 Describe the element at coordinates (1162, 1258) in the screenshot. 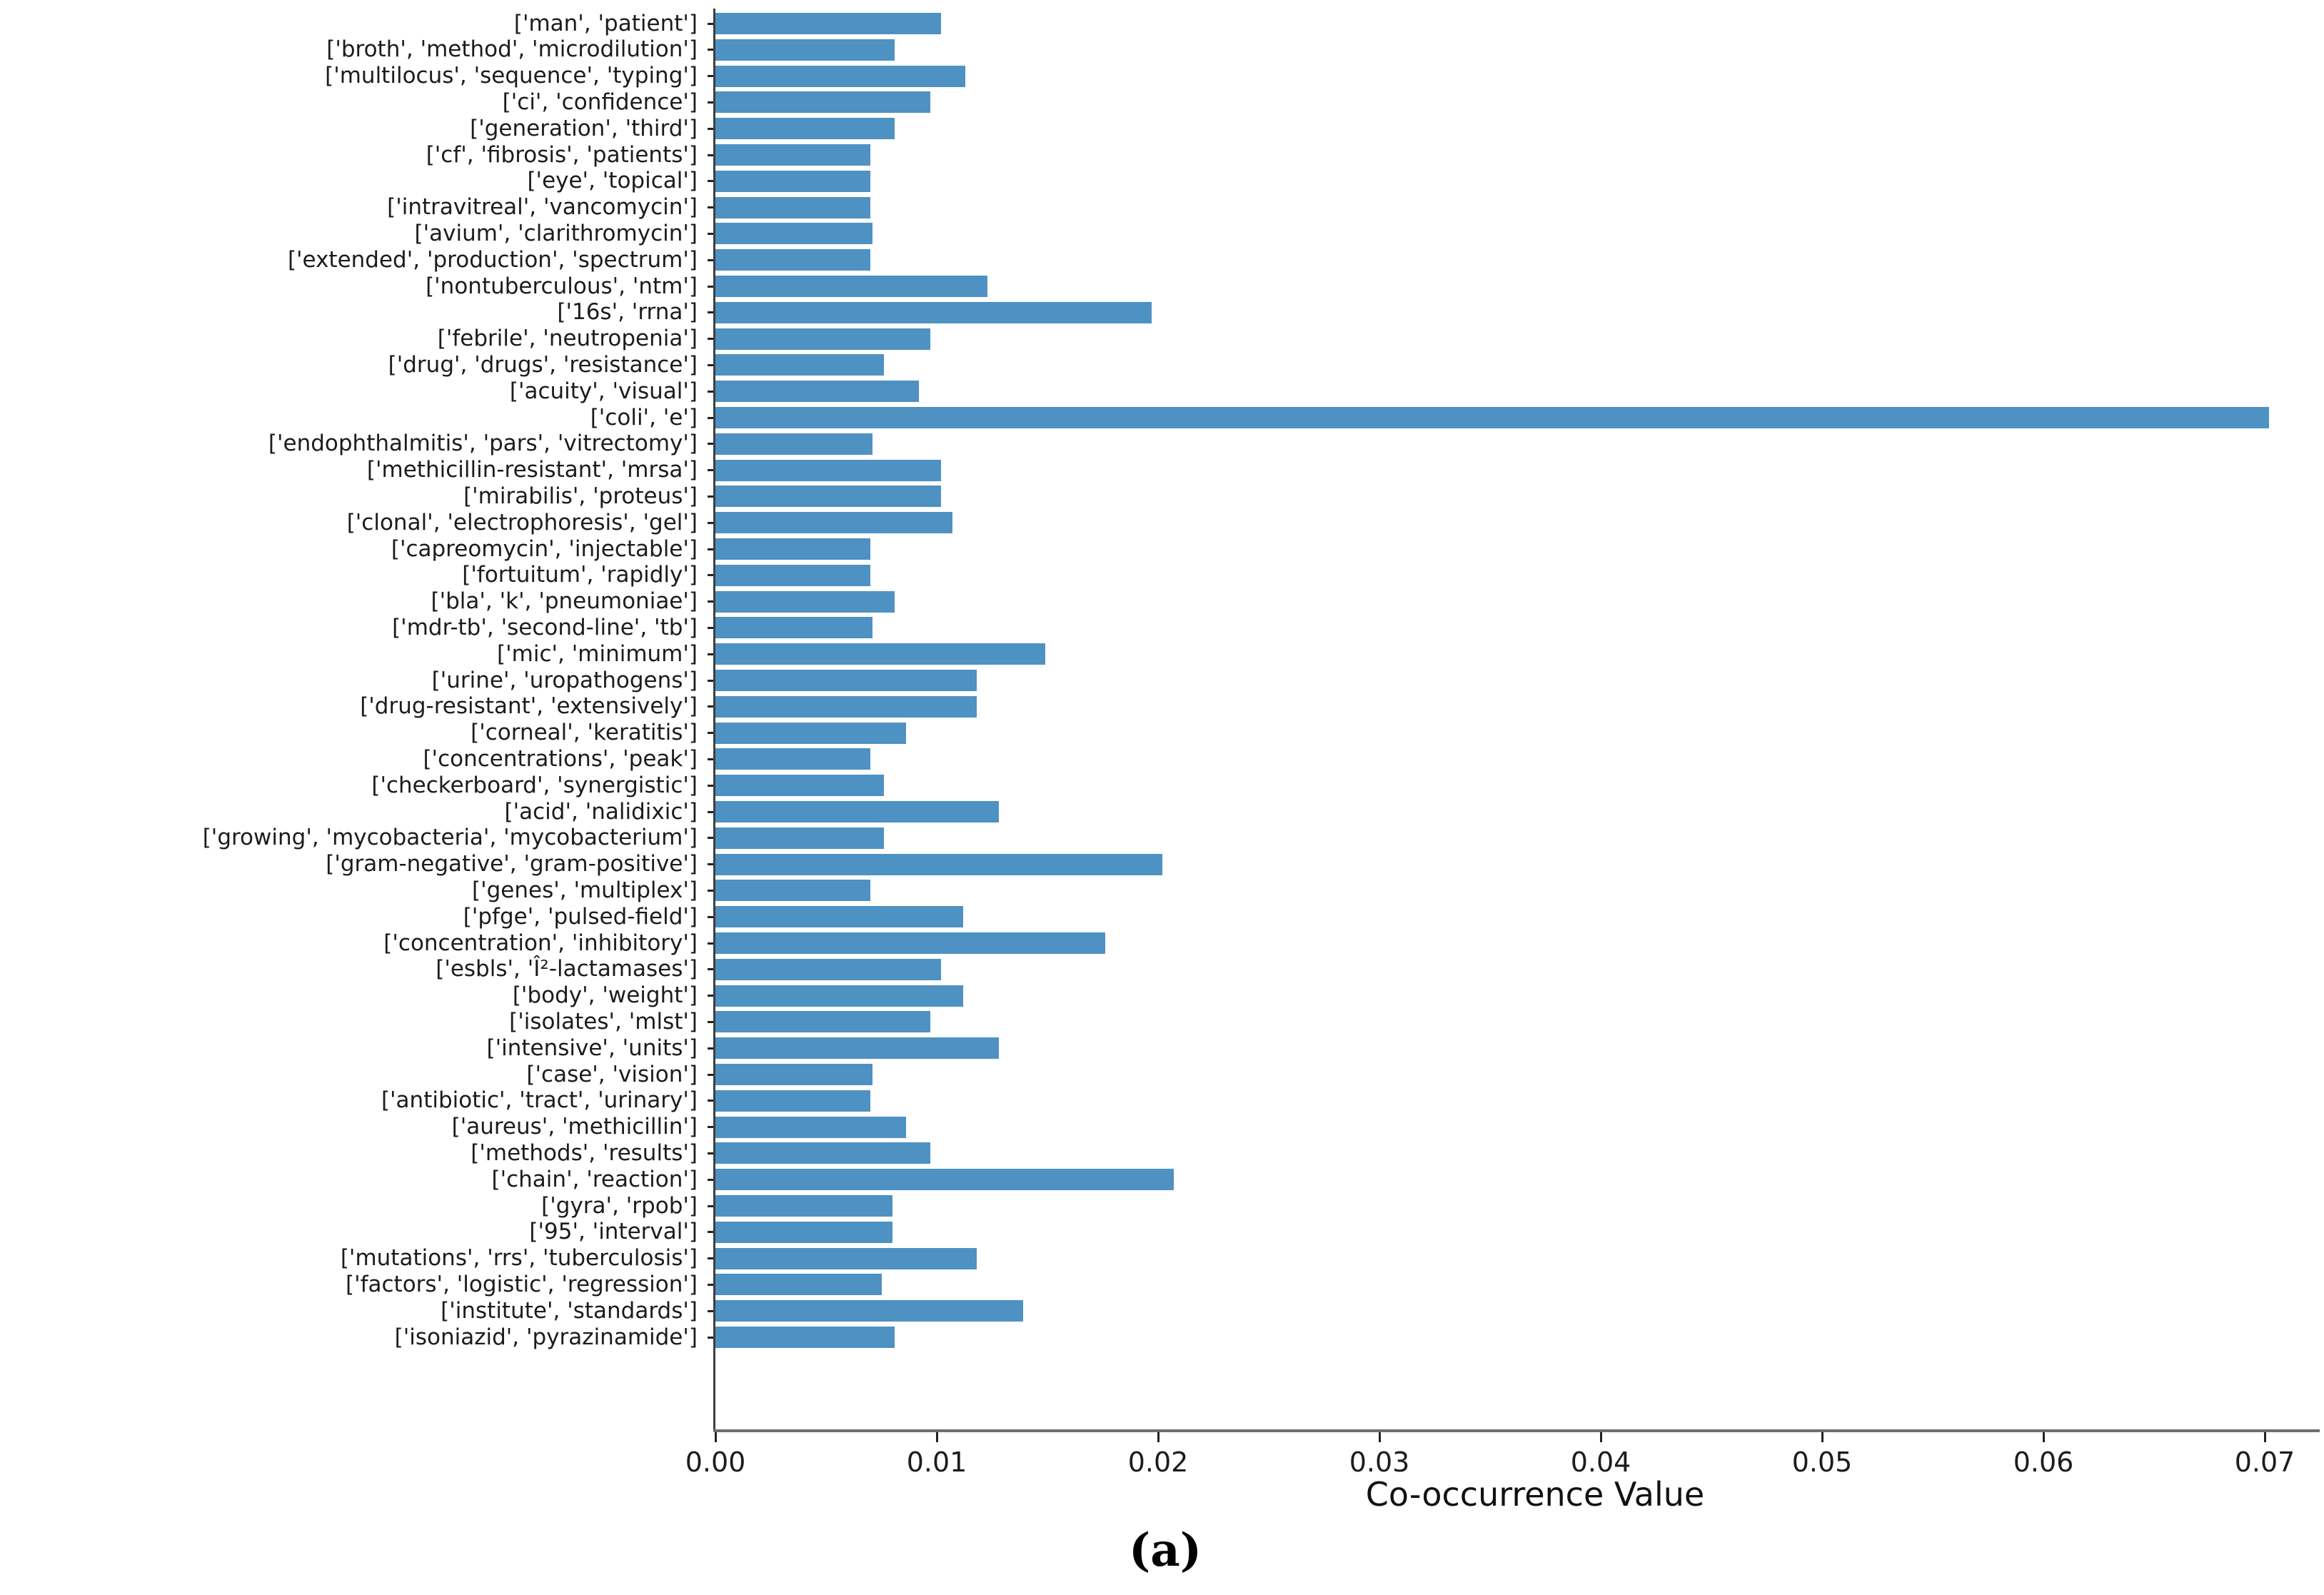

I see `chart-row: ['mutations', 'rrs', 'tuberculosis']` at that location.